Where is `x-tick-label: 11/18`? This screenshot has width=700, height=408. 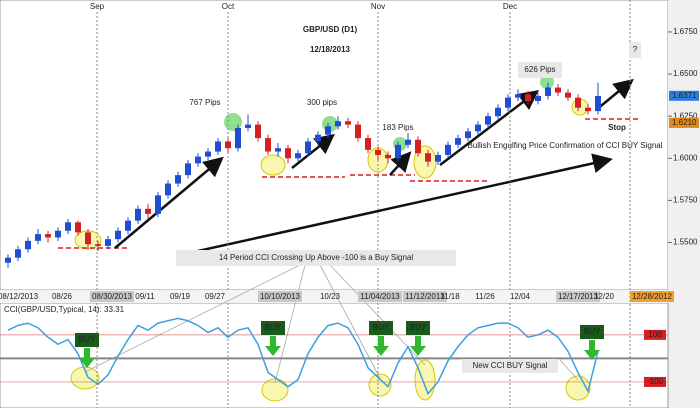 x-tick-label: 11/18 is located at coordinates (450, 296).